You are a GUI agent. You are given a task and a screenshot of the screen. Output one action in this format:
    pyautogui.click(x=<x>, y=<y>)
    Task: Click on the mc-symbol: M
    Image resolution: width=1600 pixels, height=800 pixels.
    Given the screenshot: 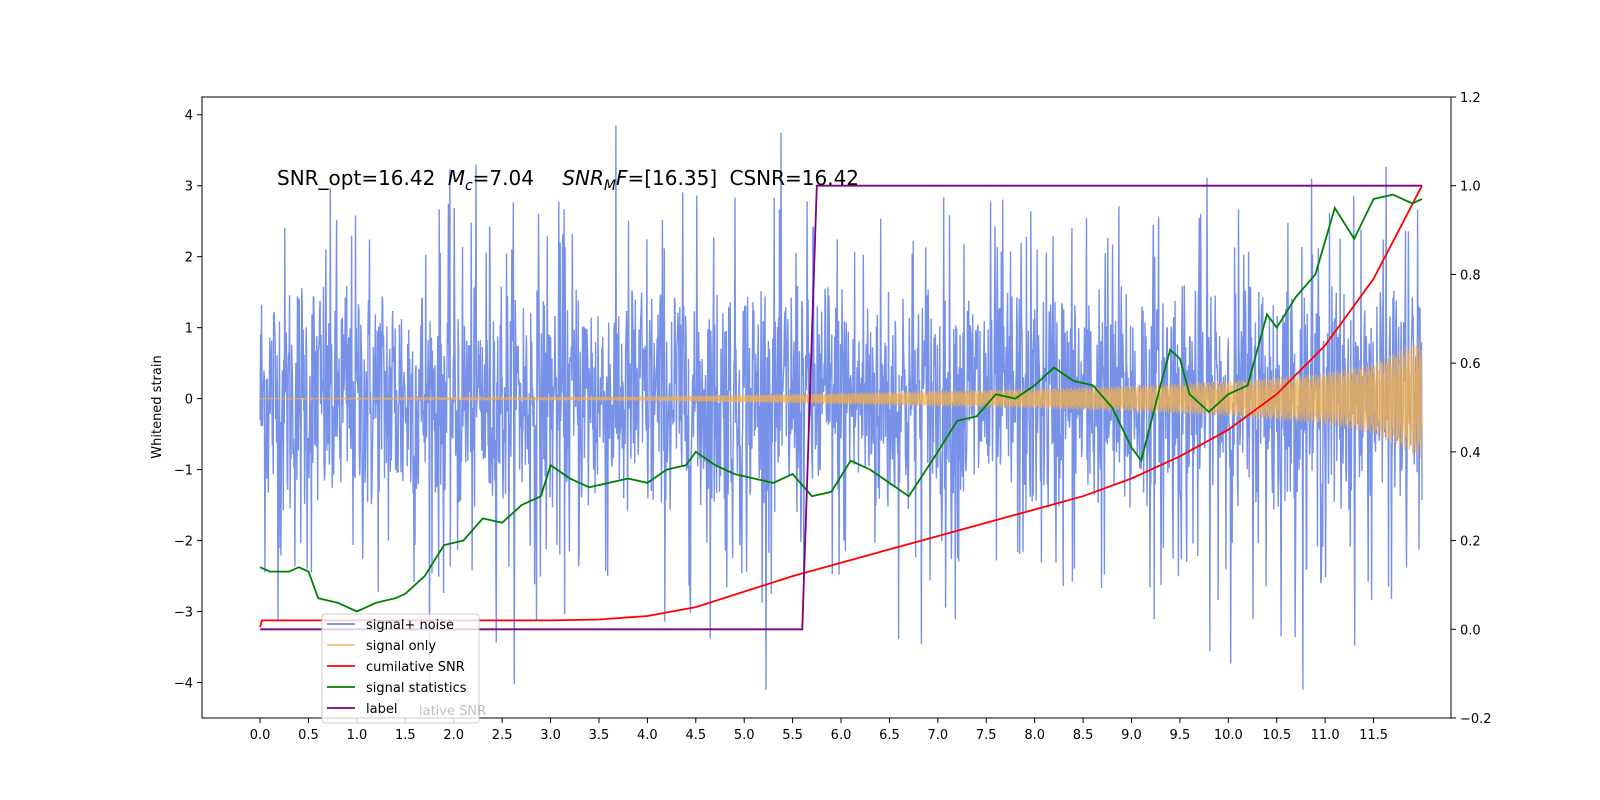 What is the action you would take?
    pyautogui.click(x=456, y=178)
    